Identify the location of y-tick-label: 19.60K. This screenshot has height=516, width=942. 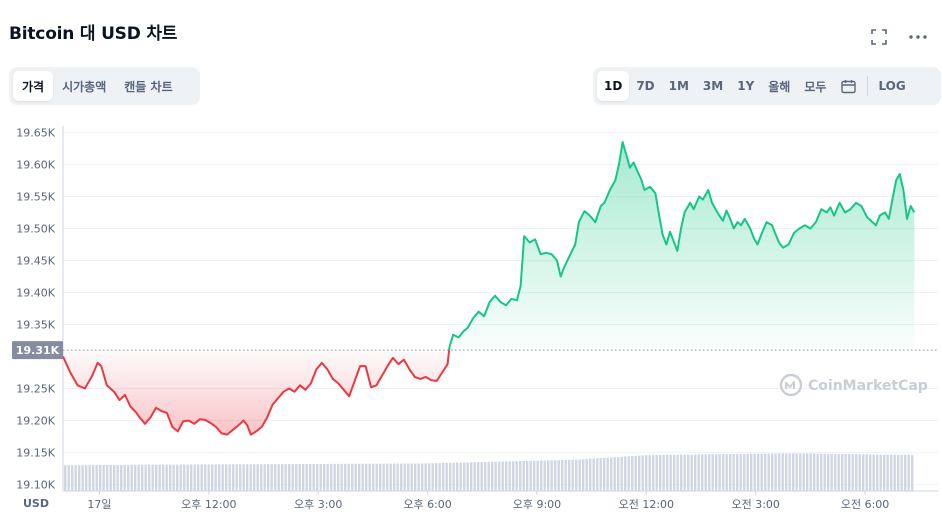
(35, 164).